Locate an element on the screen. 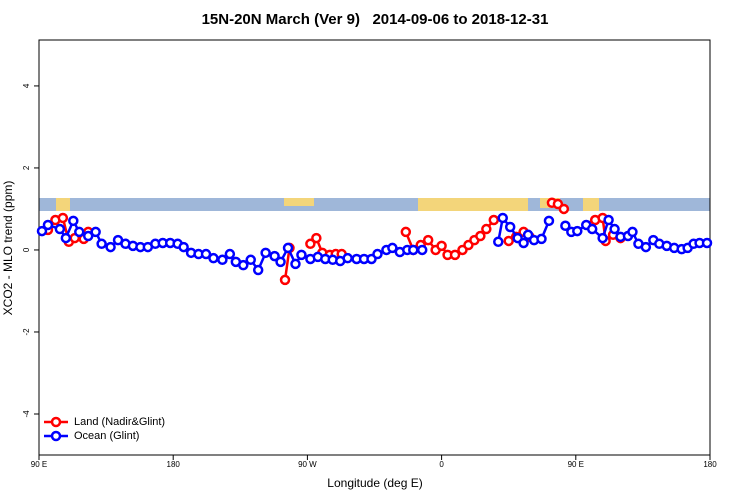 This screenshot has width=750, height=500. x-tick-label: 0 is located at coordinates (441, 464).